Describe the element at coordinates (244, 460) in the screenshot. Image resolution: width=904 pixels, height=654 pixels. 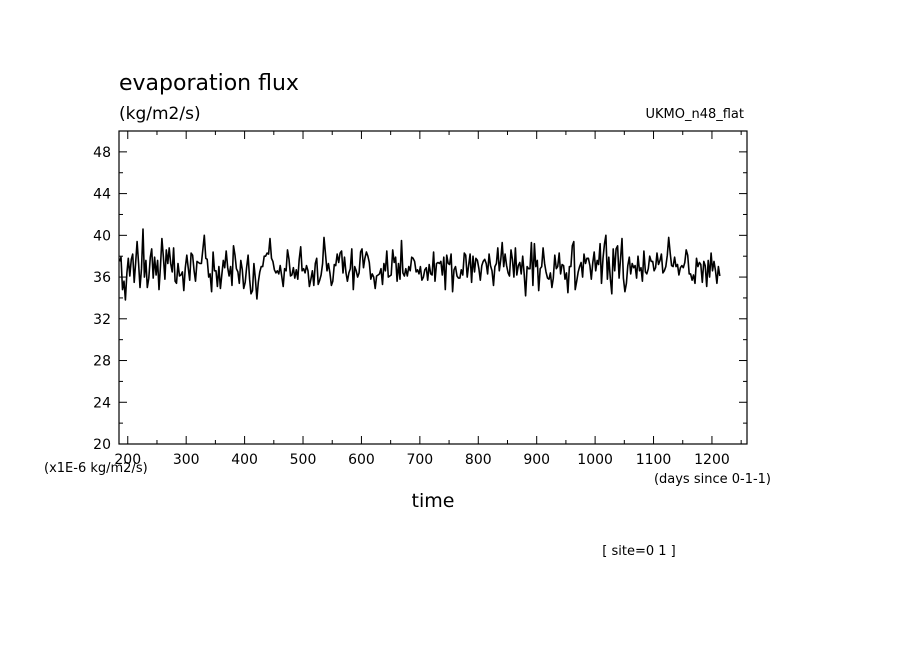
I see `x-tick-label: 400` at that location.